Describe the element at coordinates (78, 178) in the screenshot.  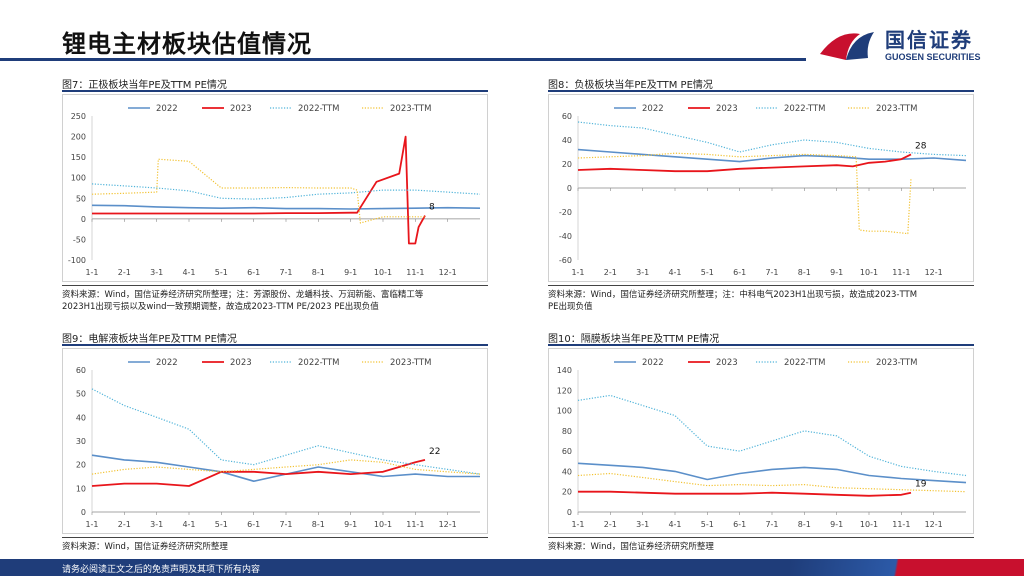
I see `y-tick-label: 100` at that location.